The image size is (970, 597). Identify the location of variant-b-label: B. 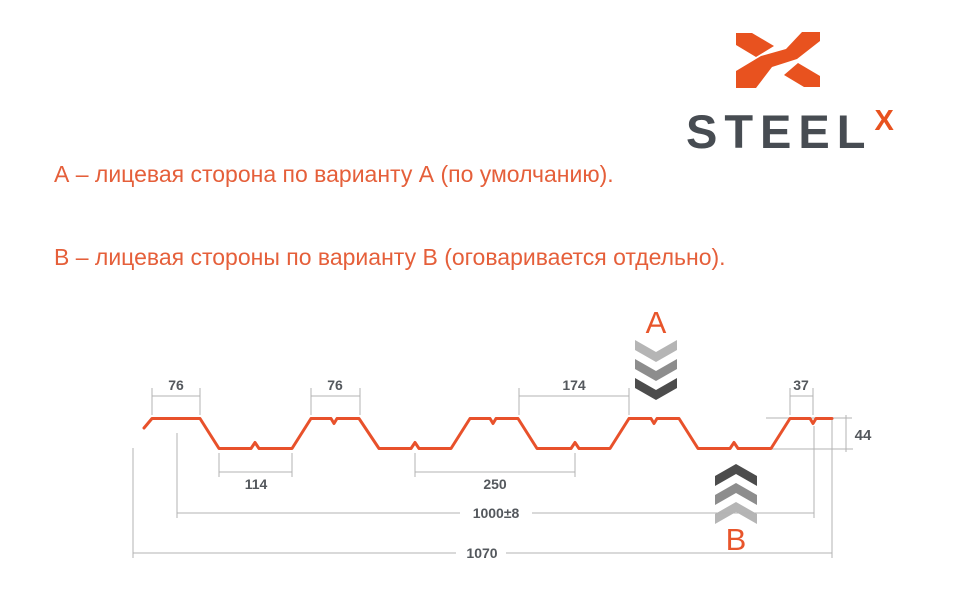
(736, 539).